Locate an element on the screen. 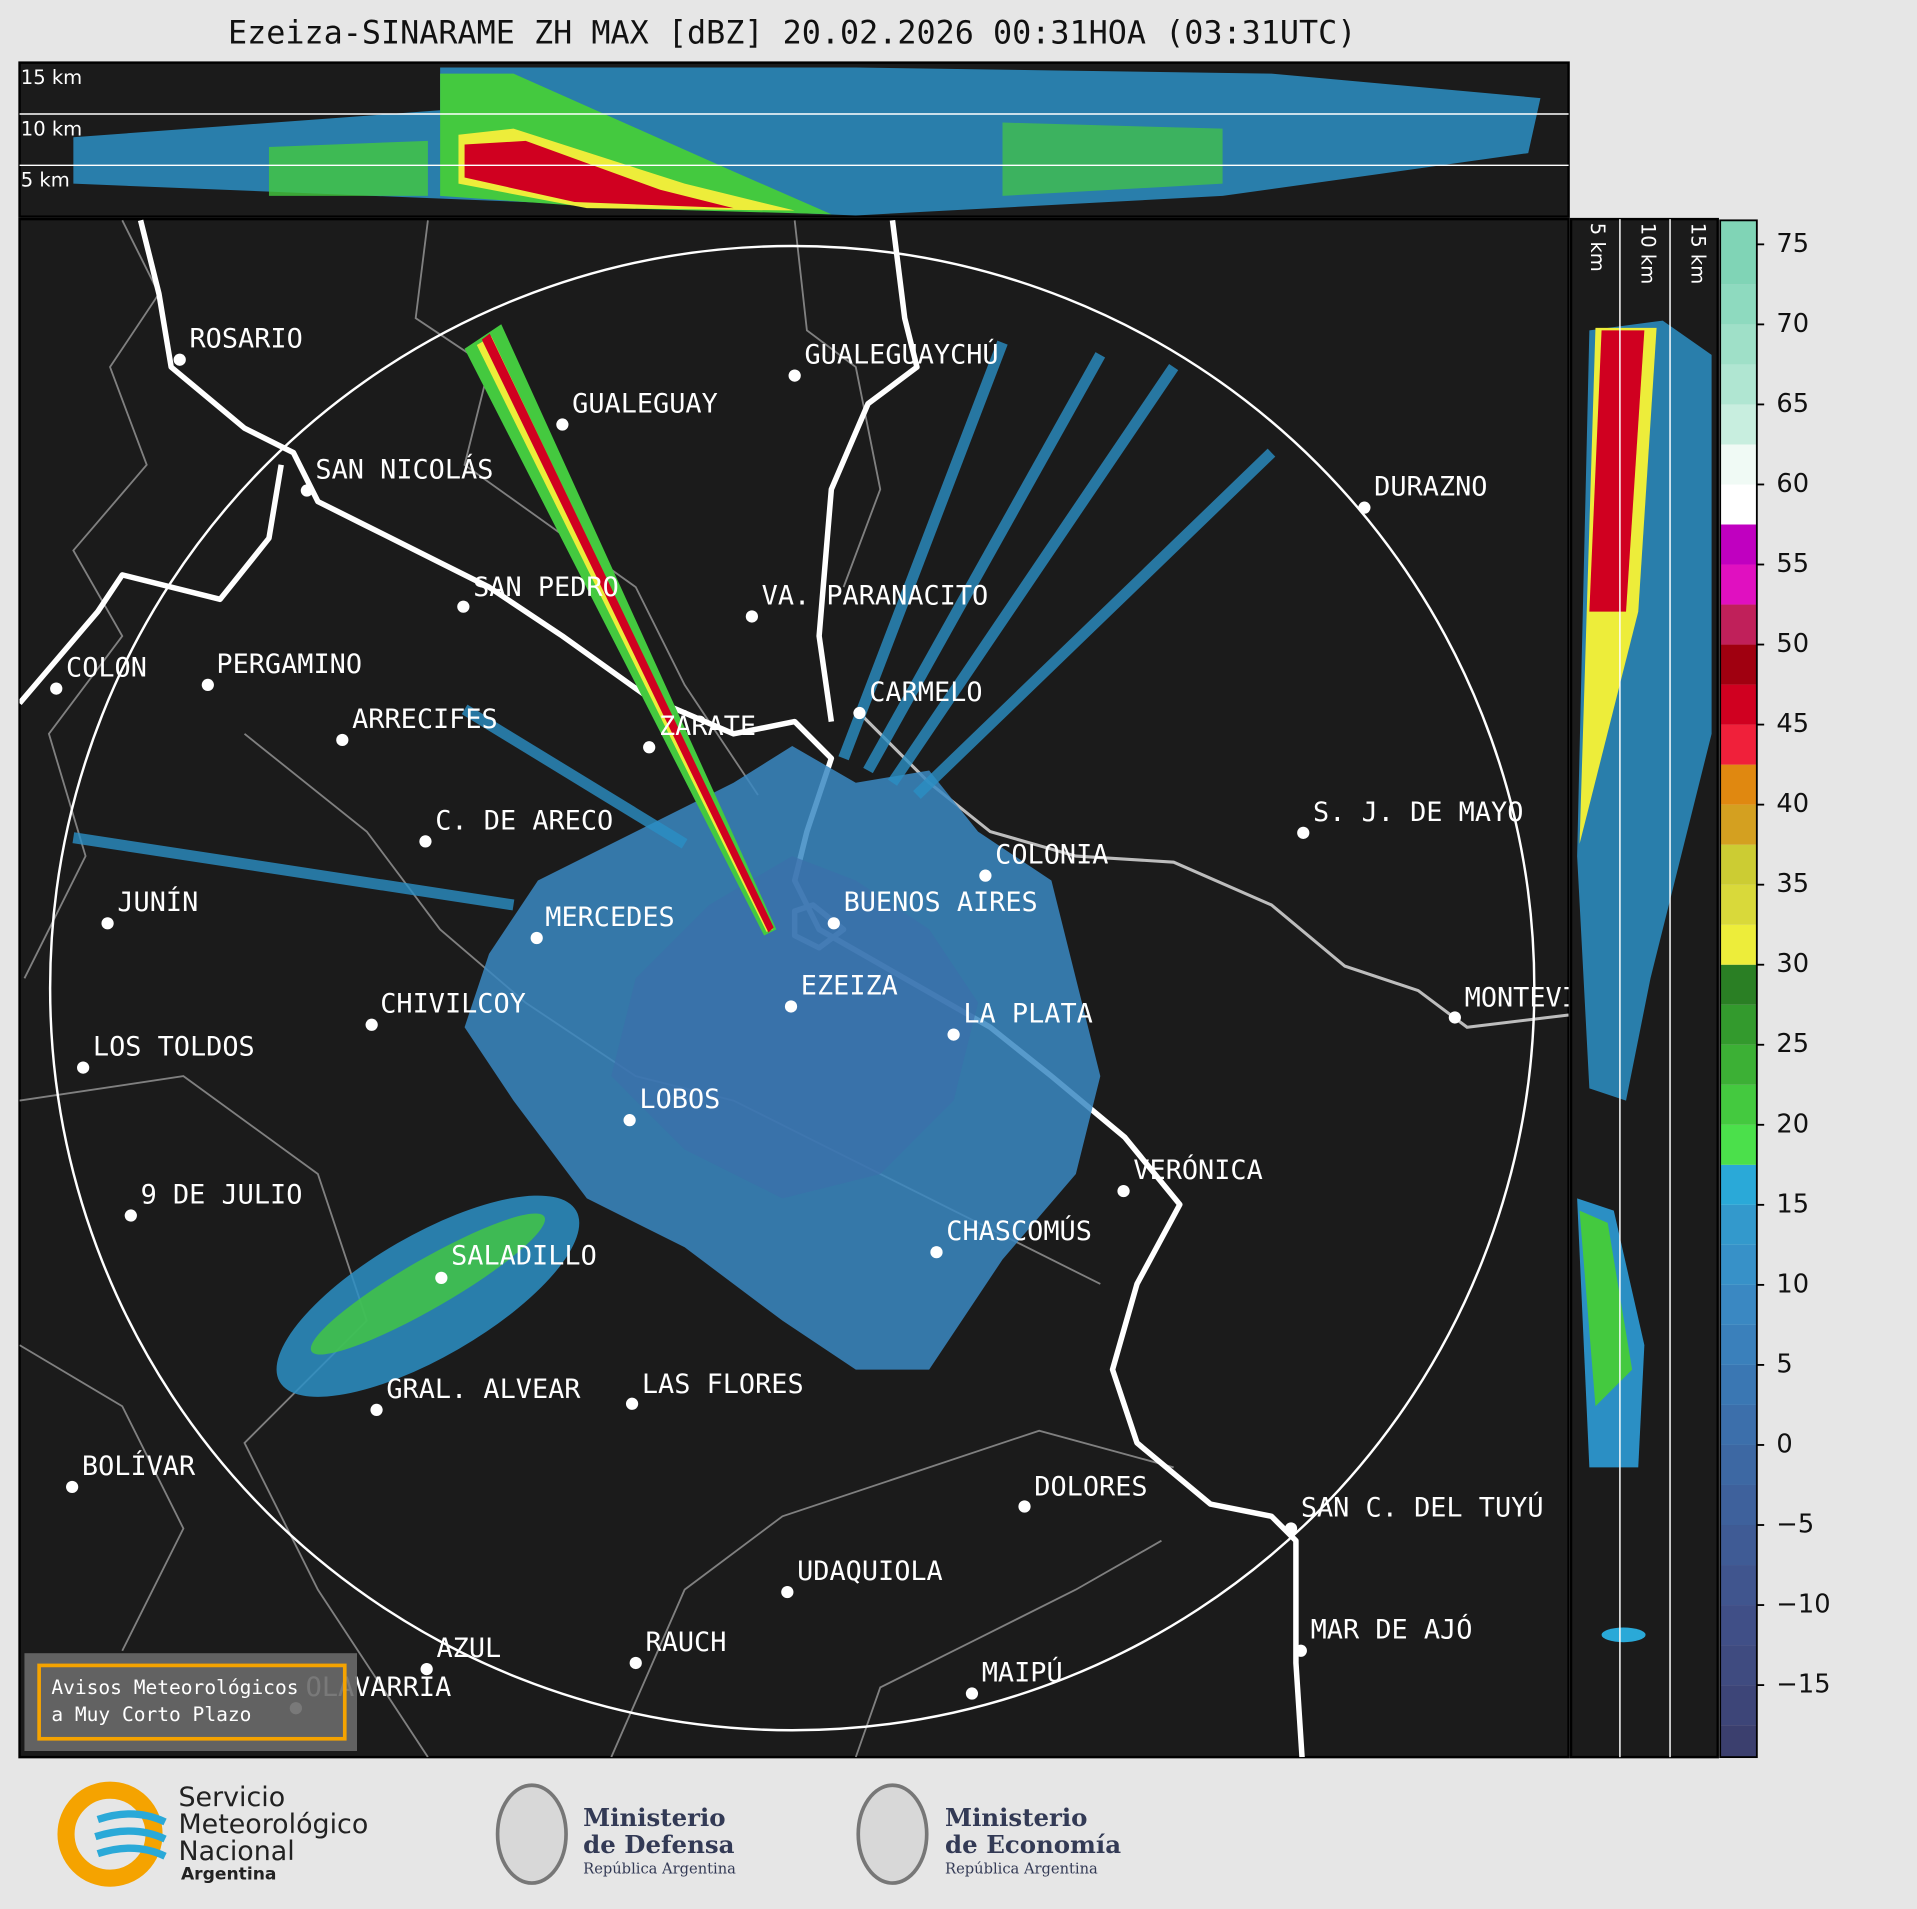  city-label: SAN C. DEL TUYÚ is located at coordinates (1422, 1507).